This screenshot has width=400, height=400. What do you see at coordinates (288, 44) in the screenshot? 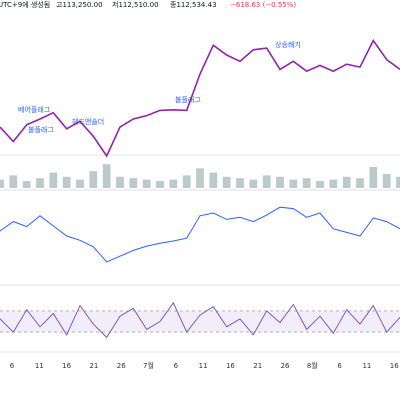
I see `pattern-label: 상승쐐기` at bounding box center [288, 44].